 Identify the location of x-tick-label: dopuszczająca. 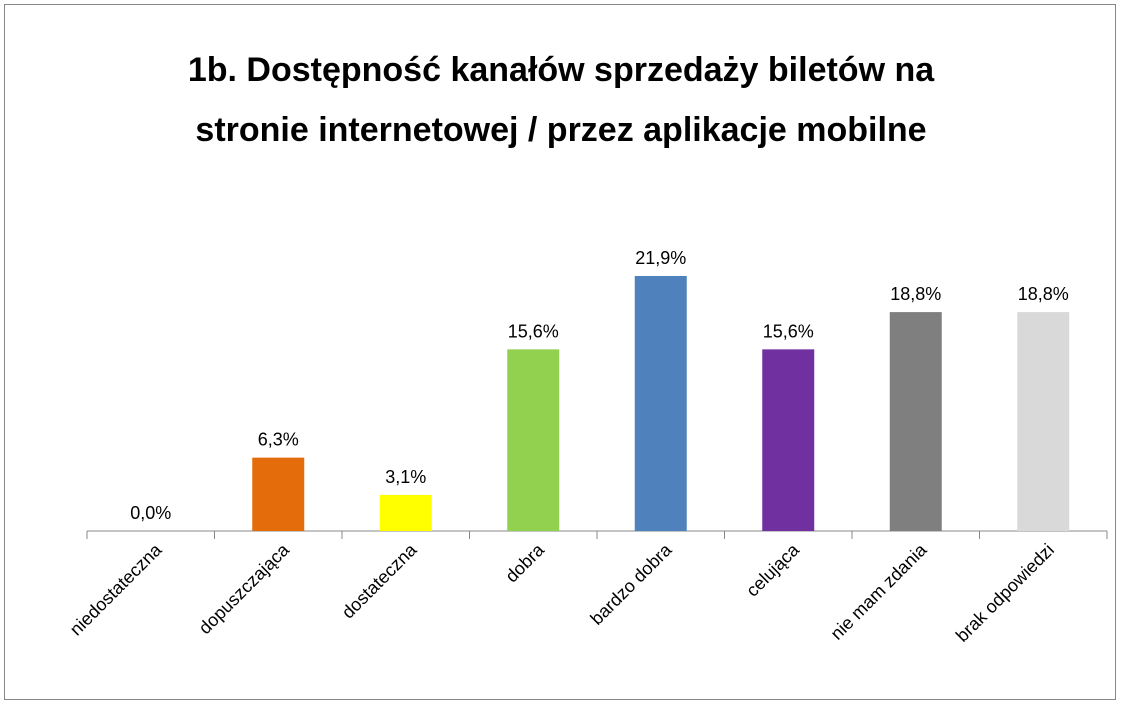
(244, 588).